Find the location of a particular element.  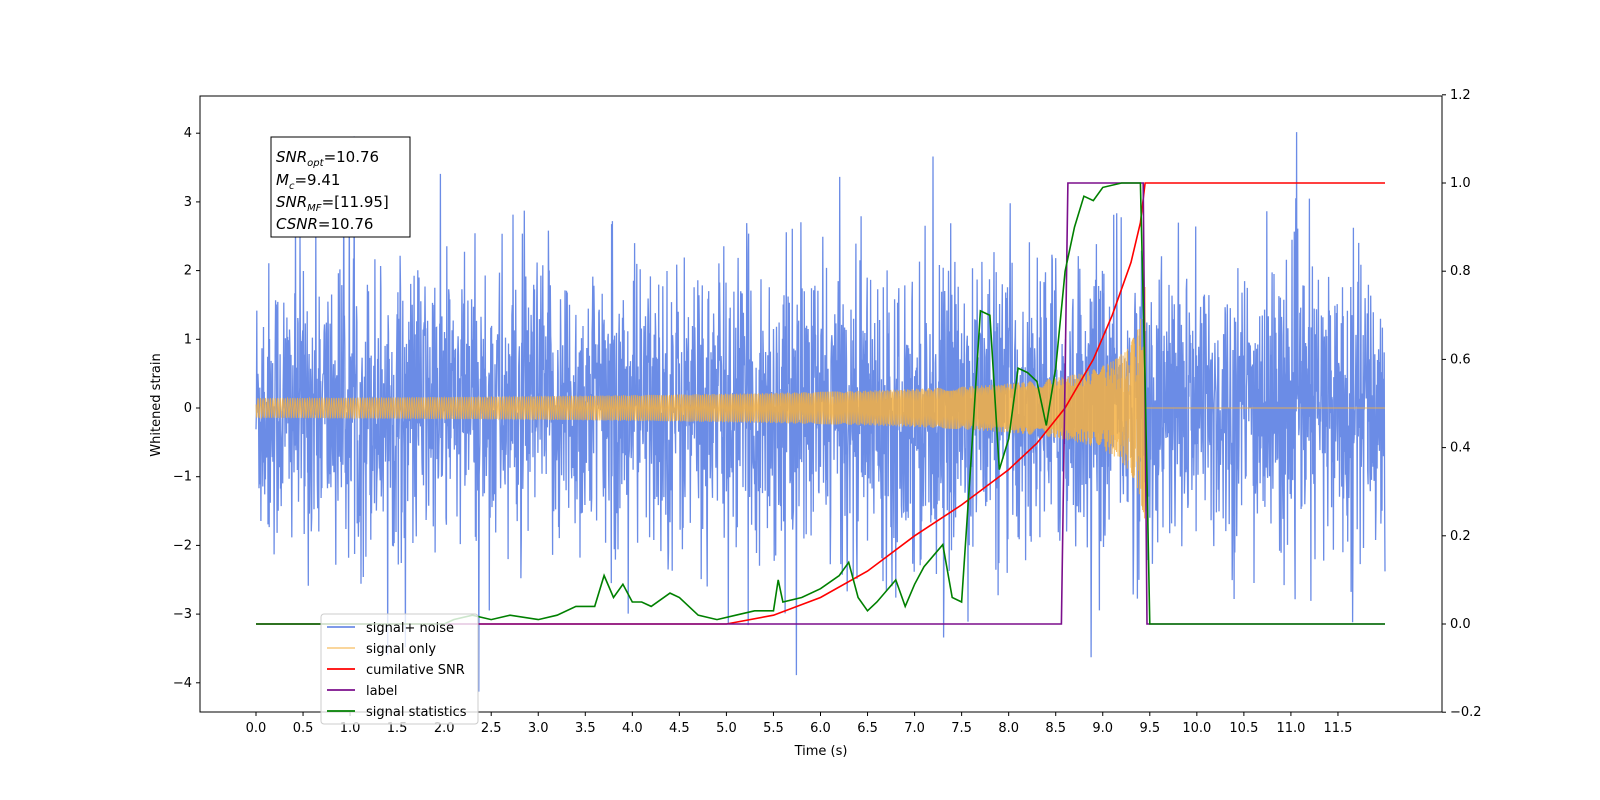

x-tick-label: 5.0 is located at coordinates (726, 728).